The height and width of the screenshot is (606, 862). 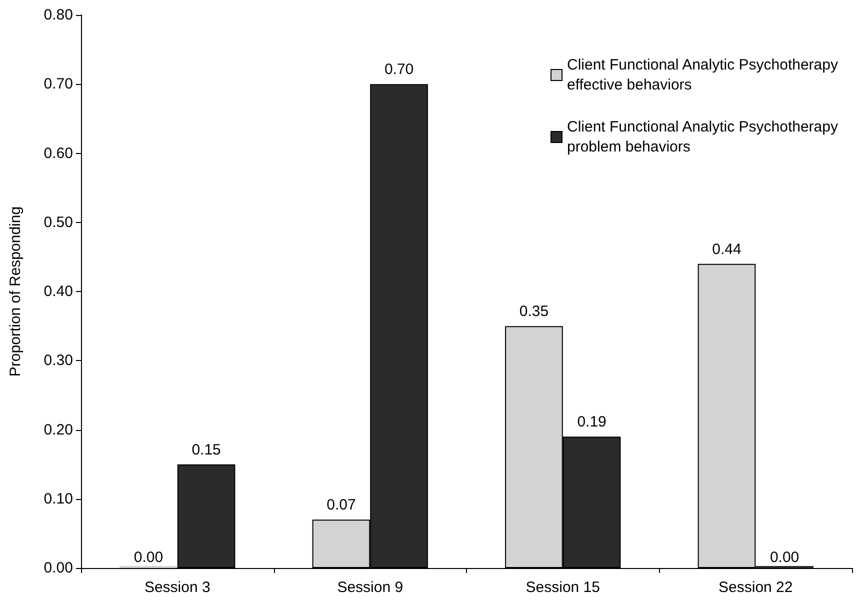 I want to click on legend-label: Client Functional Analytic Psychotherapy effective behaviors, so click(x=704, y=75).